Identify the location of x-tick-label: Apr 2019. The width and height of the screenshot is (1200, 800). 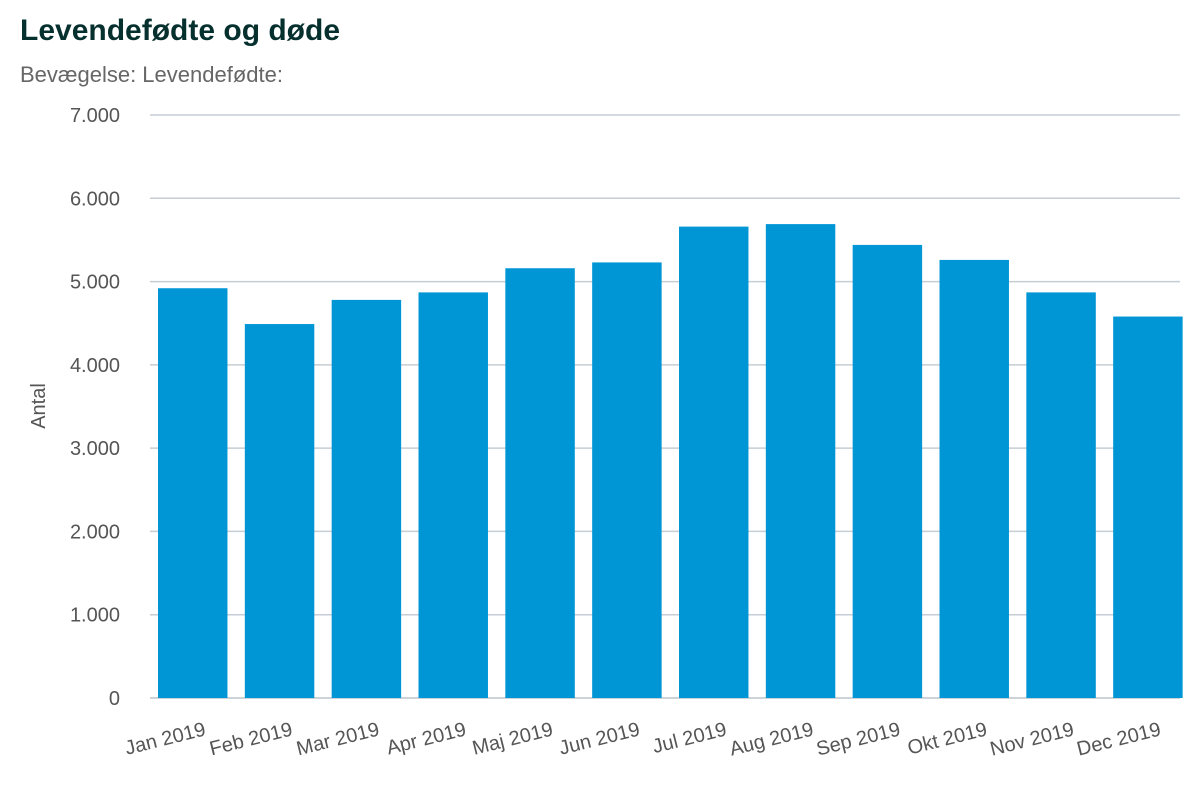
(426, 739).